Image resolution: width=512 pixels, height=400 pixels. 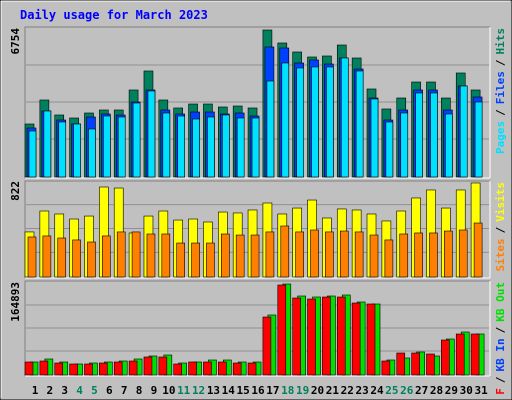 What do you see at coordinates (79, 390) in the screenshot?
I see `x-tick-label: 4` at bounding box center [79, 390].